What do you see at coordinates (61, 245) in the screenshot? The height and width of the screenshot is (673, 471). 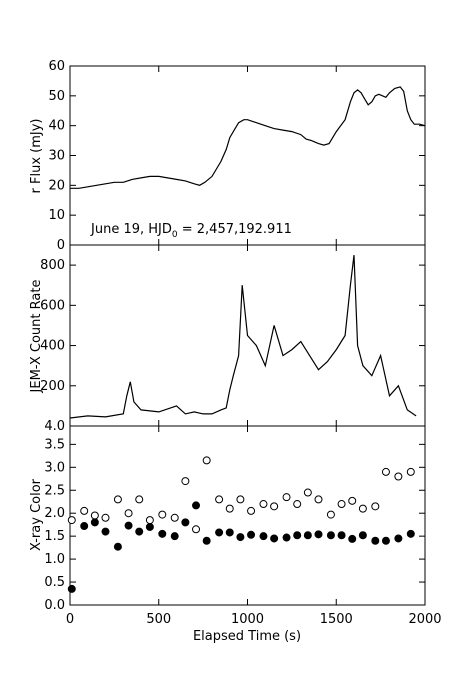 I see `y-tick-label: 0` at bounding box center [61, 245].